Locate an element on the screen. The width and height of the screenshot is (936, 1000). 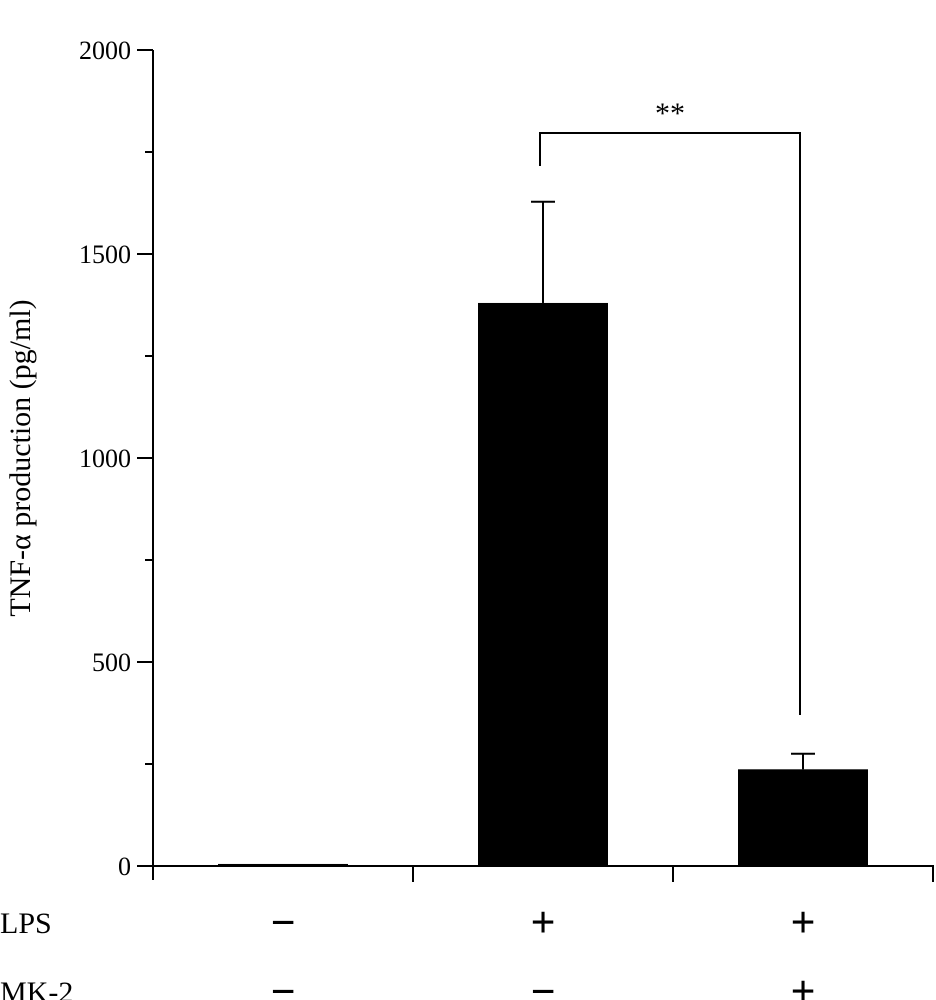
condition-row-label: MK-2 is located at coordinates (36, 988).